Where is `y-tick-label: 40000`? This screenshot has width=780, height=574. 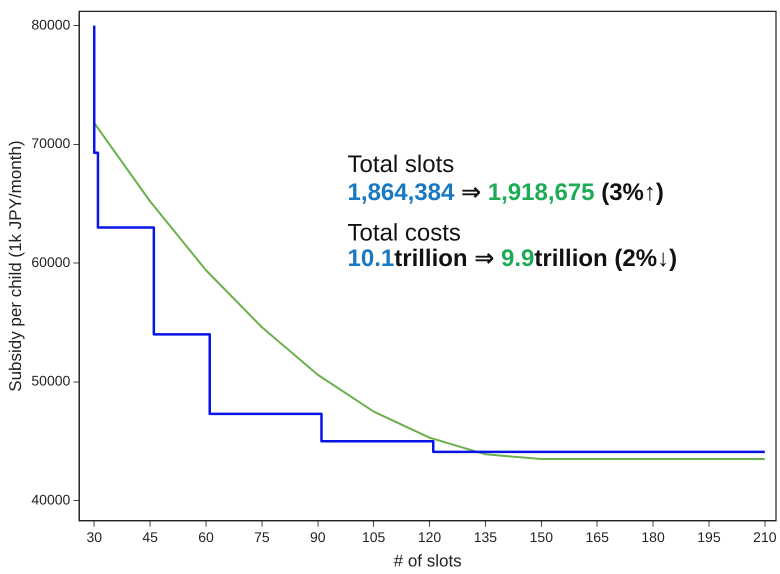 y-tick-label: 40000 is located at coordinates (51, 499).